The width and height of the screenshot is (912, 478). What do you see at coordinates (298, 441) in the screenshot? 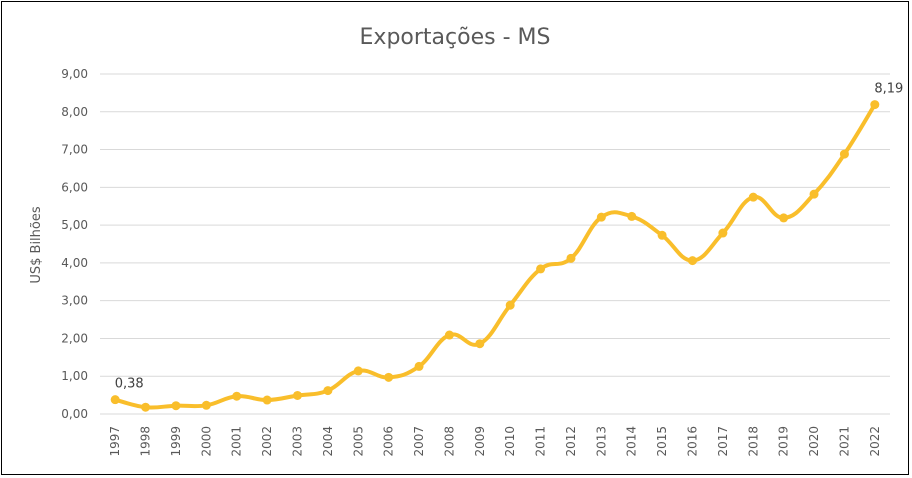
I see `x-tick-label: 2003` at bounding box center [298, 441].